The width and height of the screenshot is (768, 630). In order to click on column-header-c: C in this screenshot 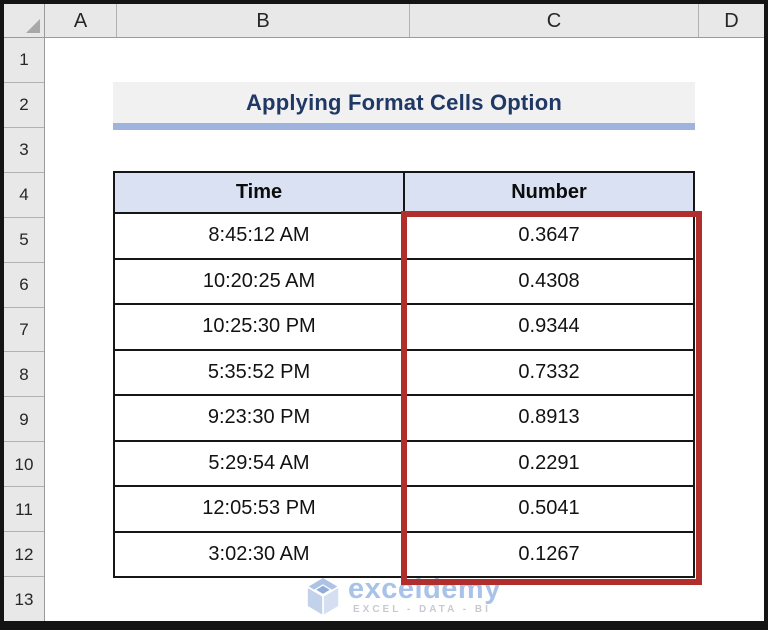, I will do `click(554, 20)`.